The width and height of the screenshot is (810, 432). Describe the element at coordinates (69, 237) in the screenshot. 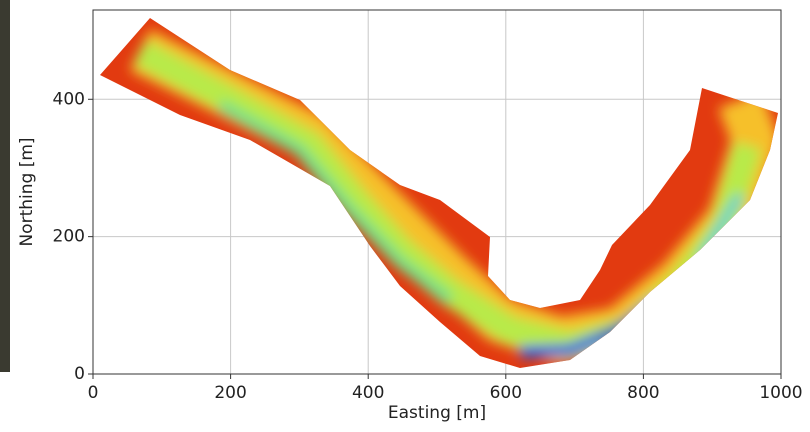

I see `y-tick-label: 200` at that location.